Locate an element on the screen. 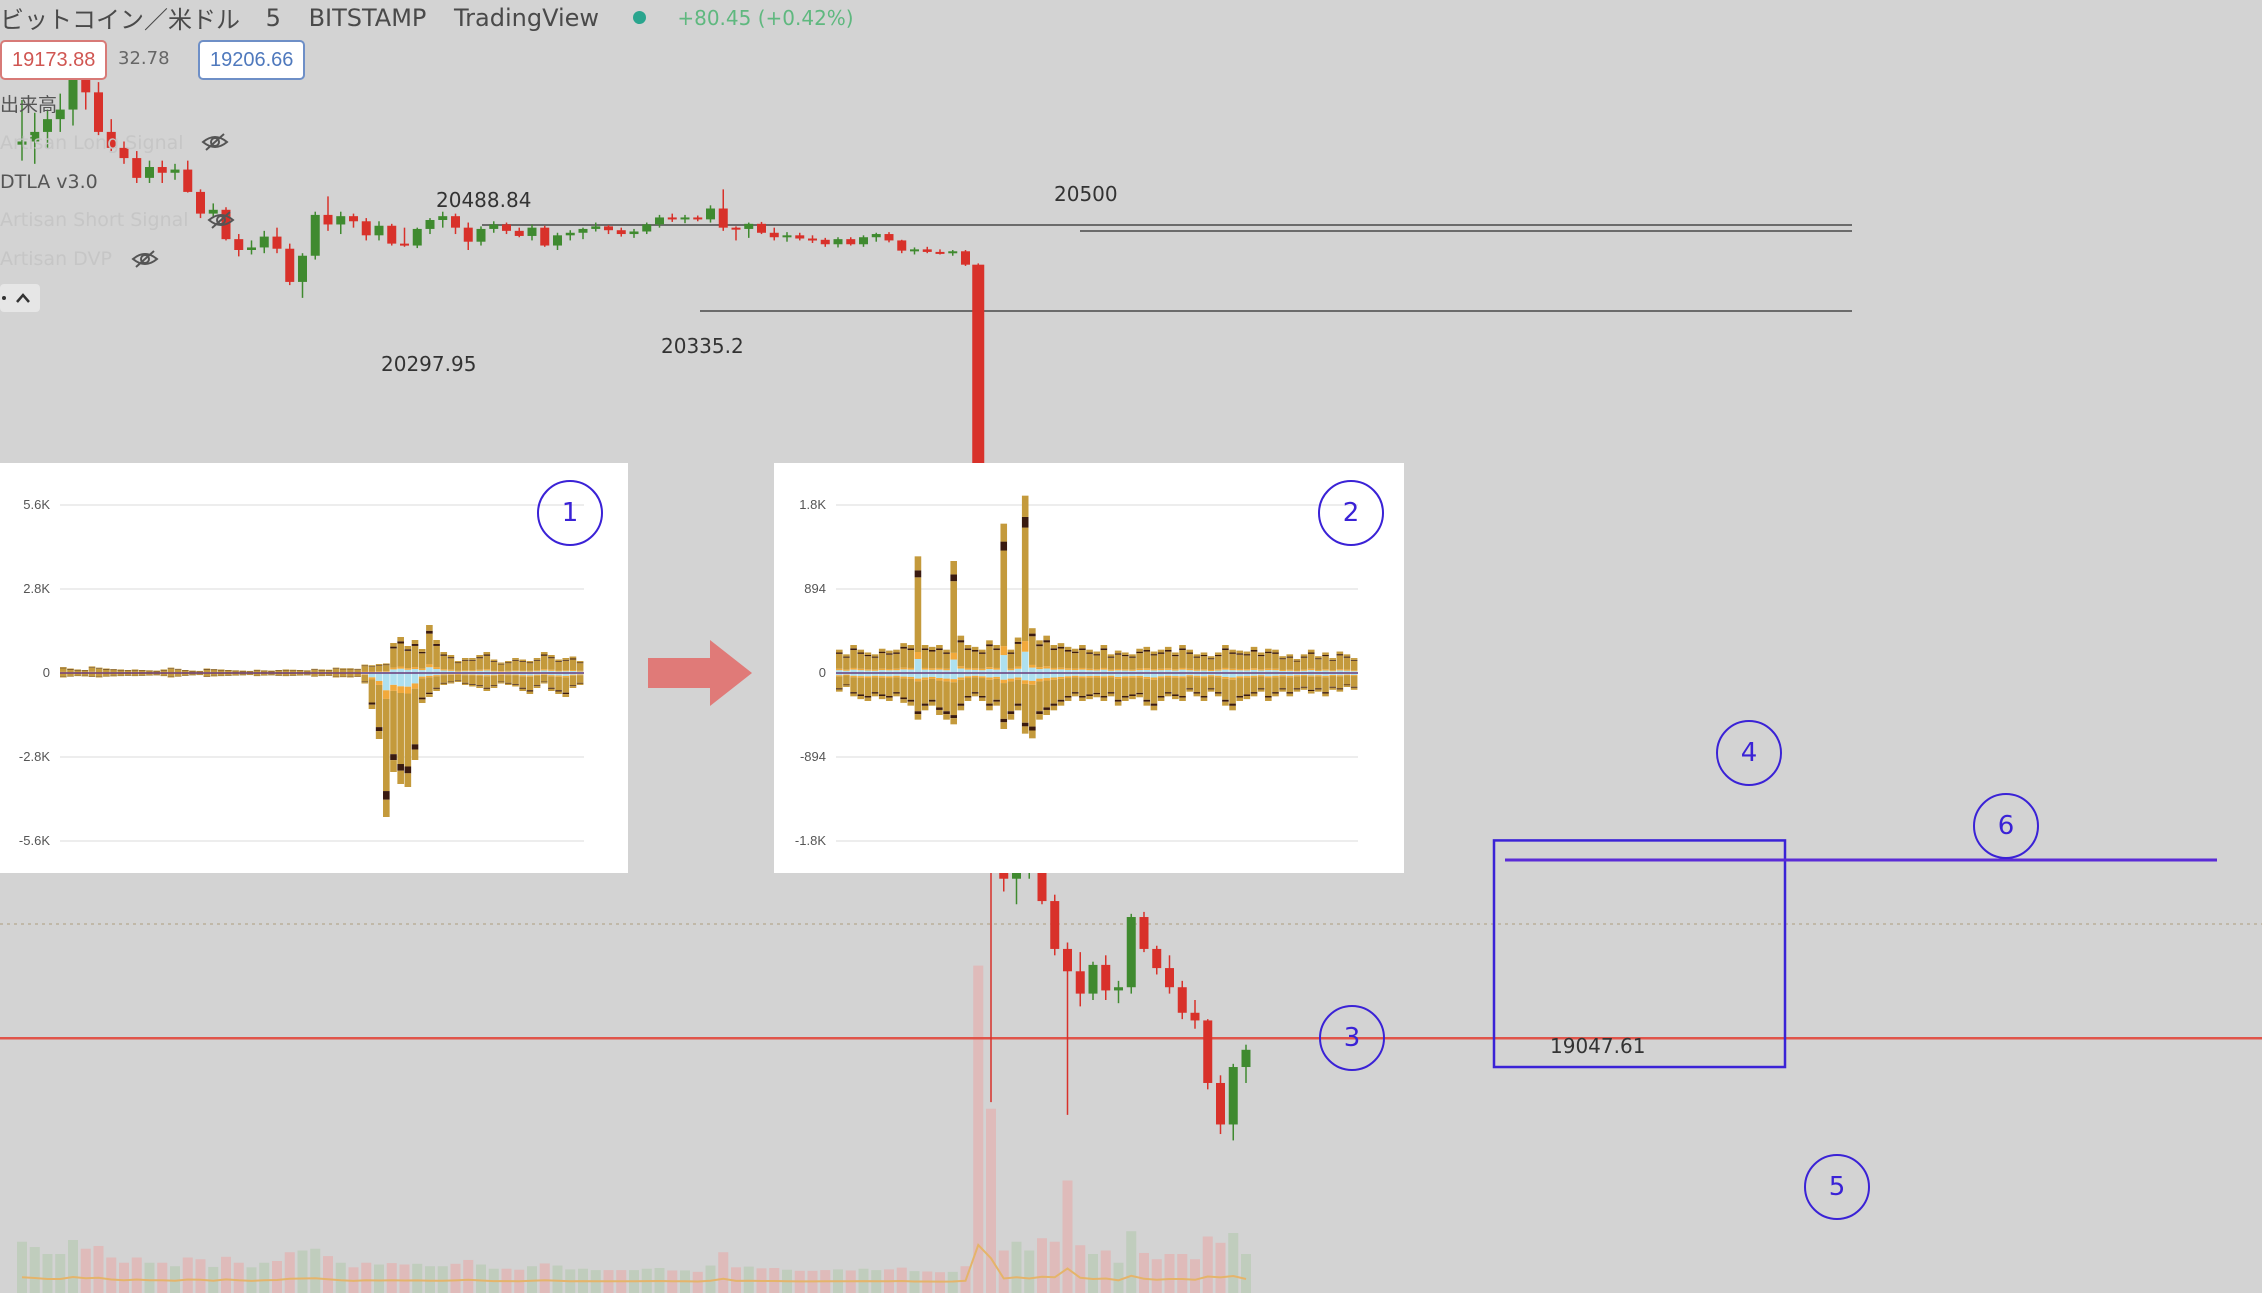 The width and height of the screenshot is (2262, 1293). symbol-name: ビットコイン／米ドル is located at coordinates (120, 20).